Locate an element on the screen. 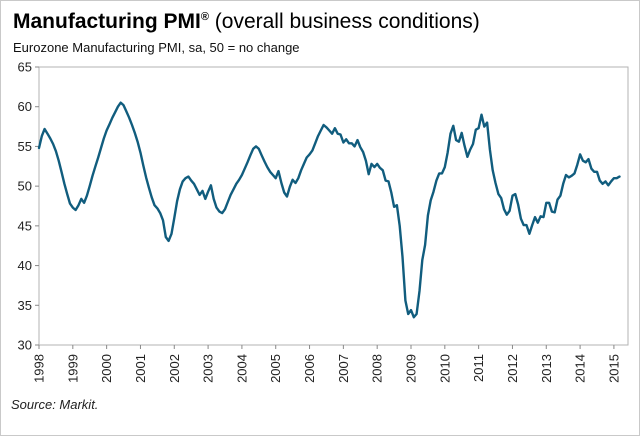  svg-text: 1999 is located at coordinates (72, 368).